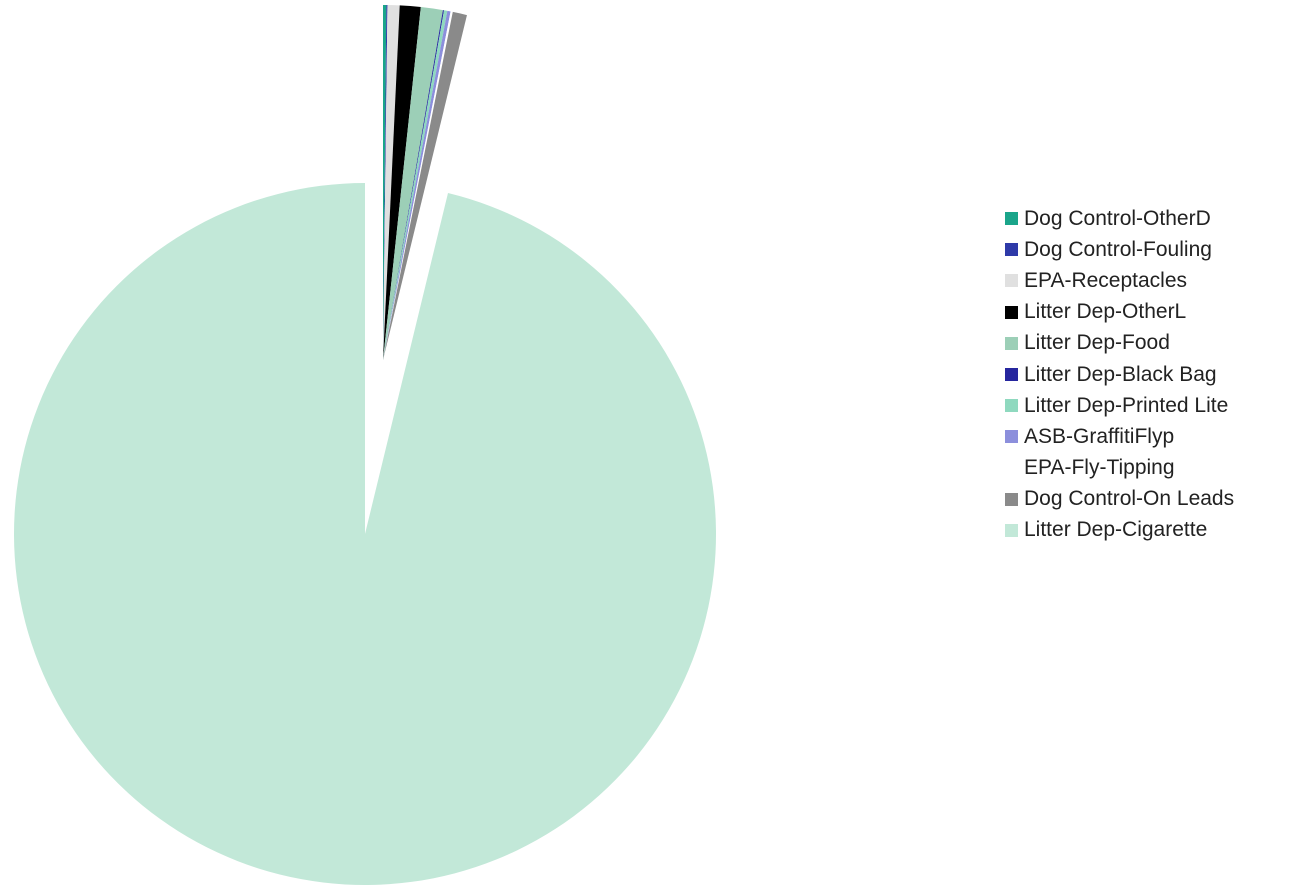  What do you see at coordinates (1116, 530) in the screenshot?
I see `legend-label: Litter Dep-Cigarette` at bounding box center [1116, 530].